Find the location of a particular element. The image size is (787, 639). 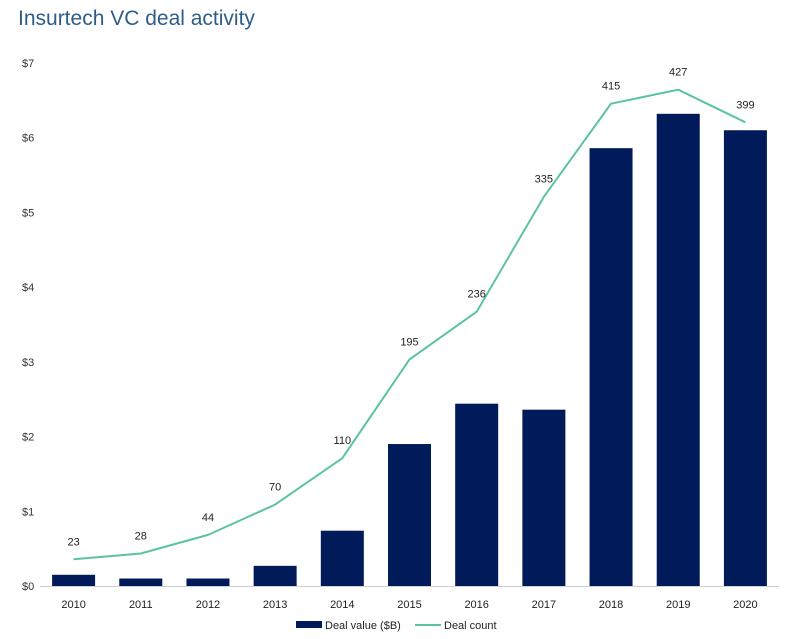

deal-count-data-label: 70 is located at coordinates (275, 488).